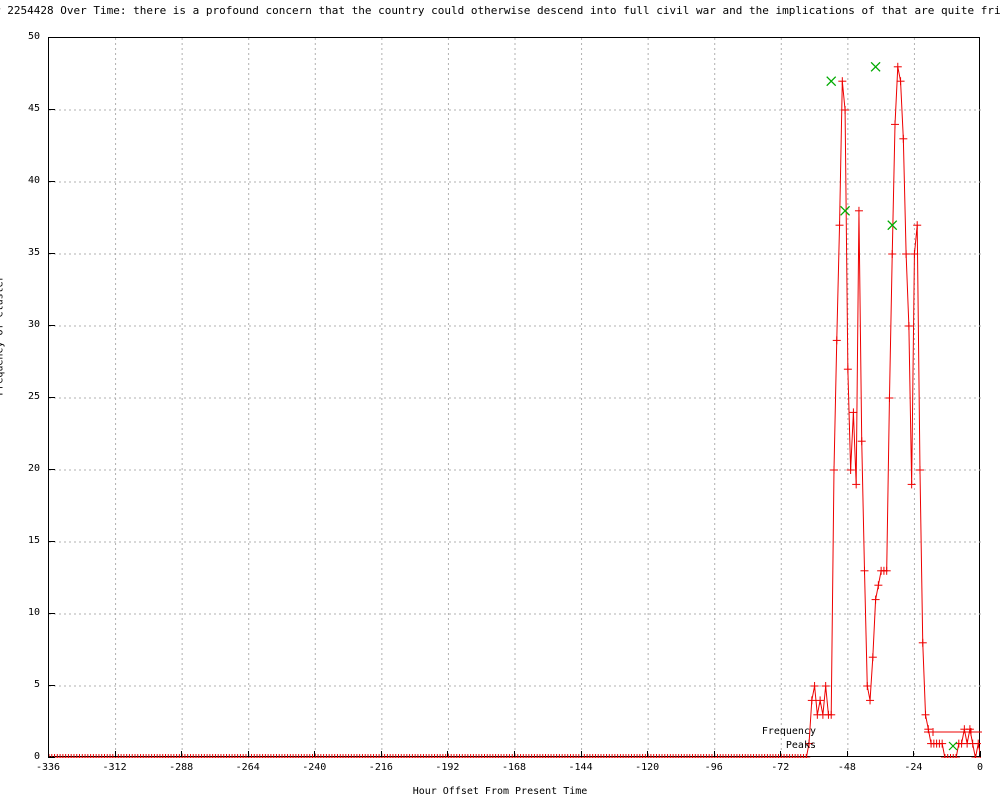 The width and height of the screenshot is (1000, 800). Describe the element at coordinates (980, 767) in the screenshot. I see `x-tick-label: 0` at that location.